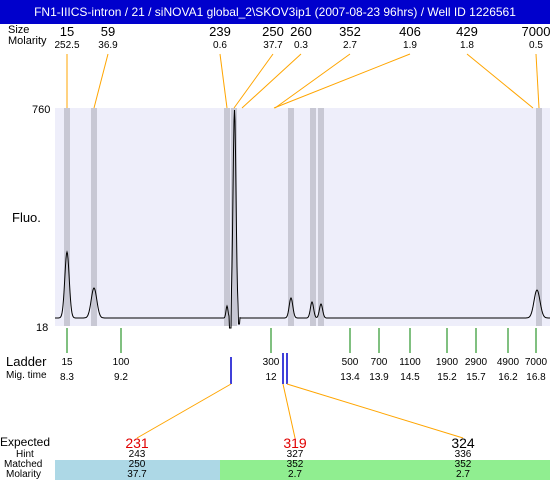  What do you see at coordinates (121, 377) in the screenshot?
I see `ladder-time-label: 9.2` at bounding box center [121, 377].